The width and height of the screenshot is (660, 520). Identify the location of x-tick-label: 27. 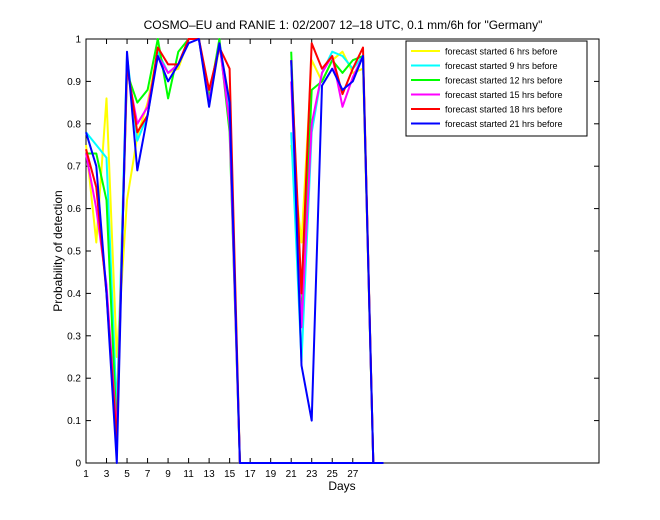
(353, 474).